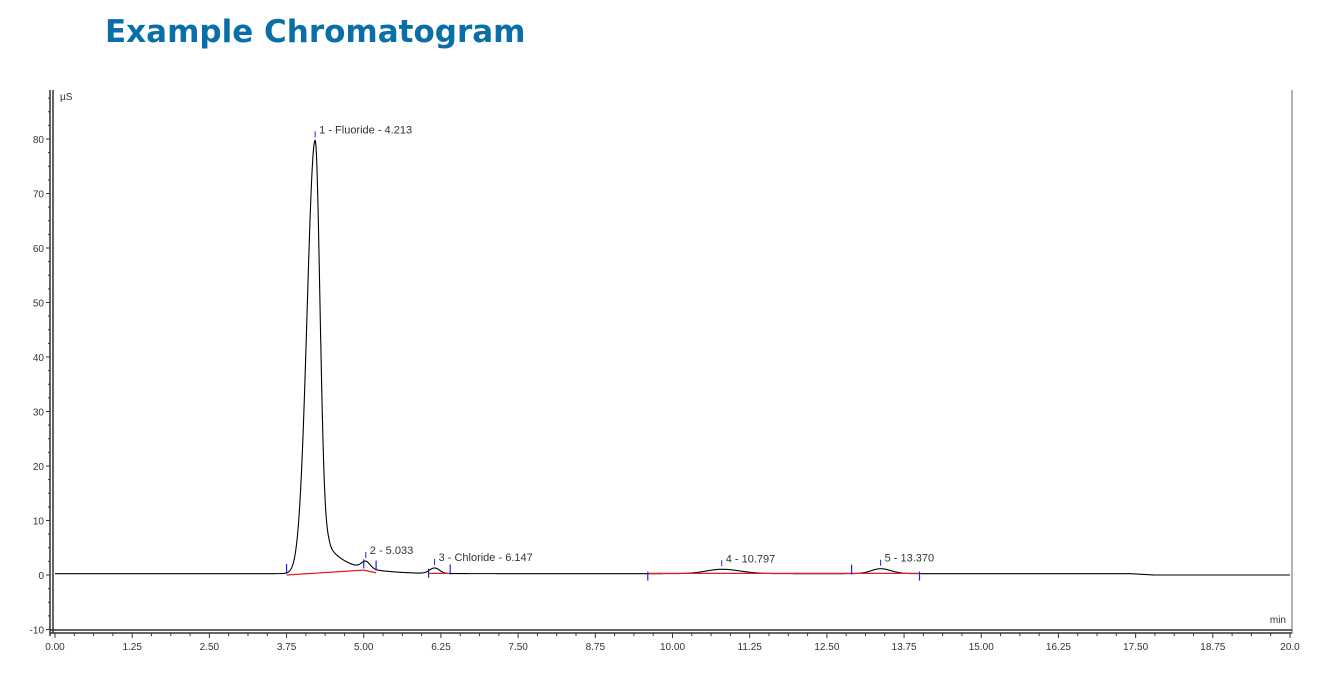 The width and height of the screenshot is (1344, 690). I want to click on y-tick-label: 10, so click(39, 522).